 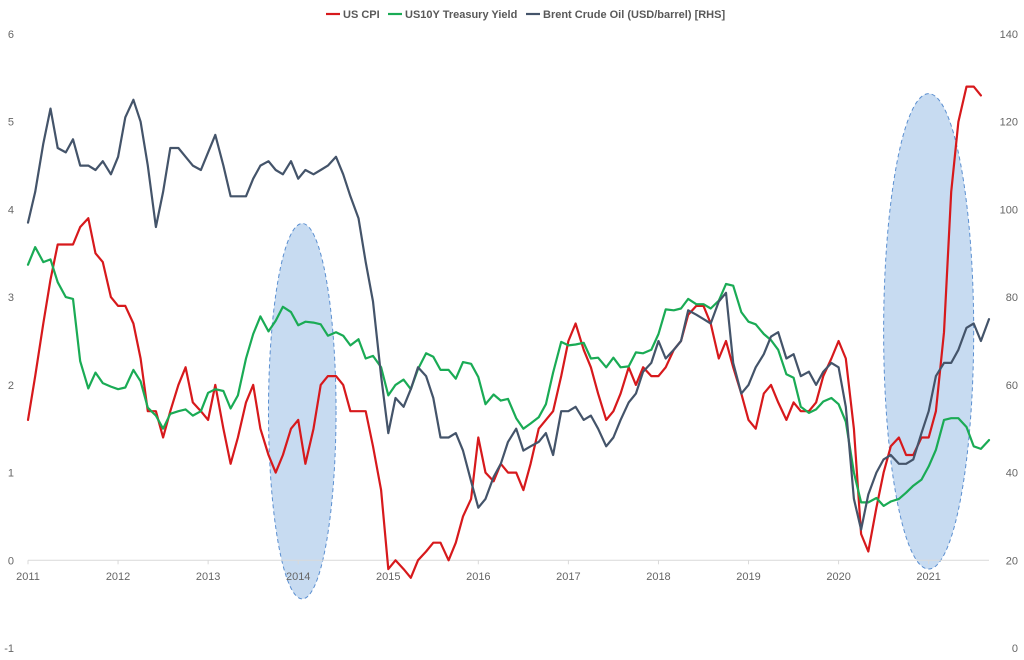 What do you see at coordinates (568, 577) in the screenshot?
I see `x-tick-label: 2017` at bounding box center [568, 577].